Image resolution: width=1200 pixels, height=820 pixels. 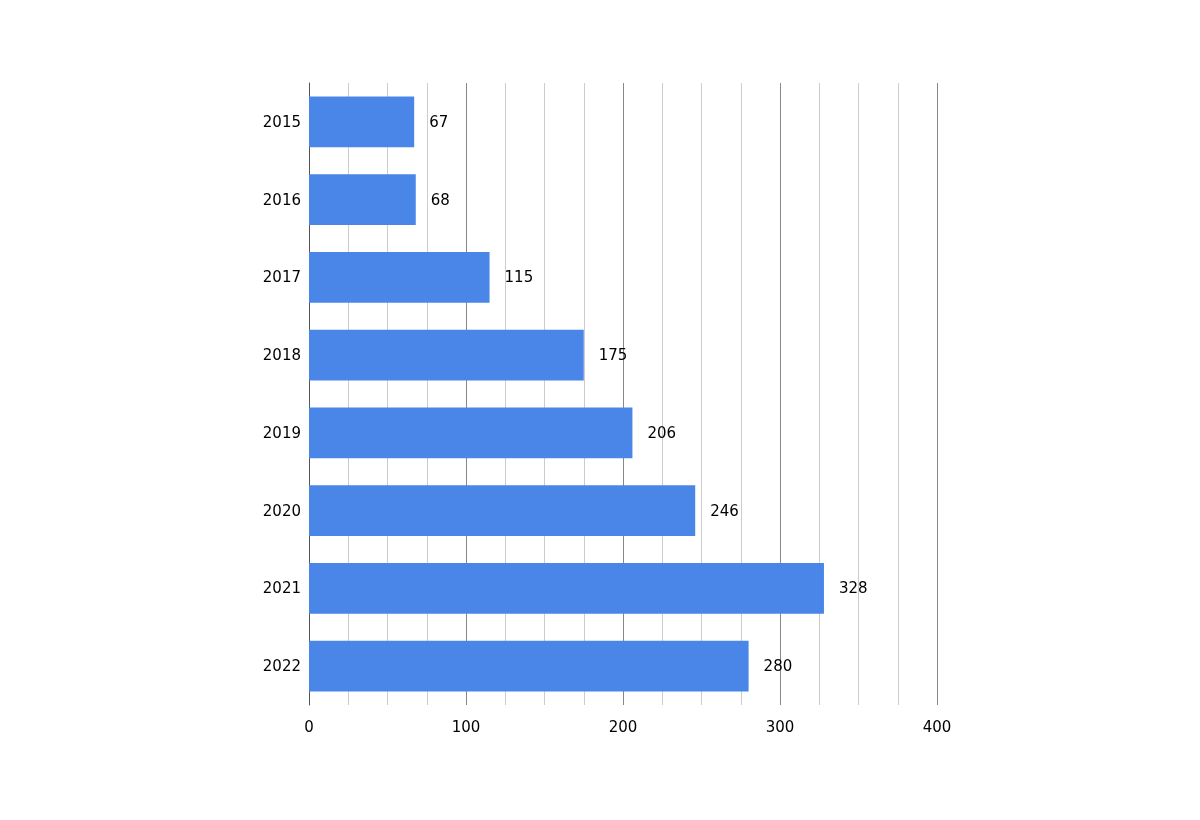 What do you see at coordinates (778, 666) in the screenshot?
I see `data-label: 280` at bounding box center [778, 666].